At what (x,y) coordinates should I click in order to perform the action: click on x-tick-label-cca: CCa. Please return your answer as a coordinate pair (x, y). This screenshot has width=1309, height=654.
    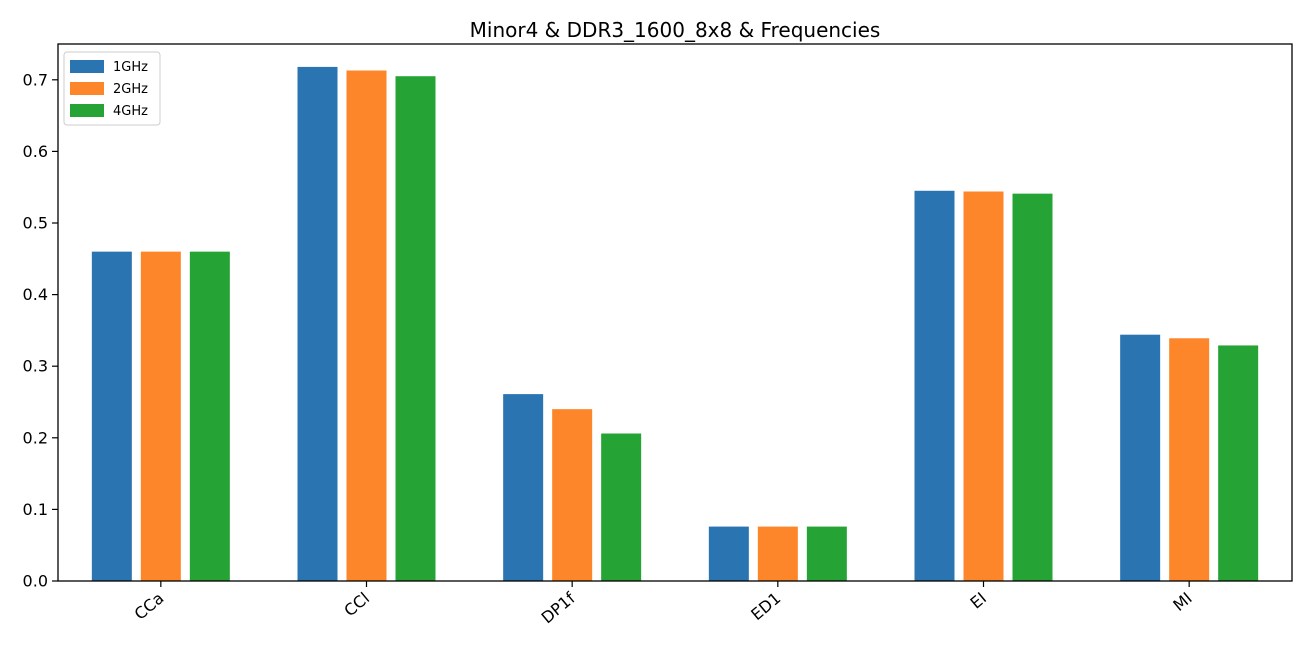
    Looking at the image, I should click on (149, 606).